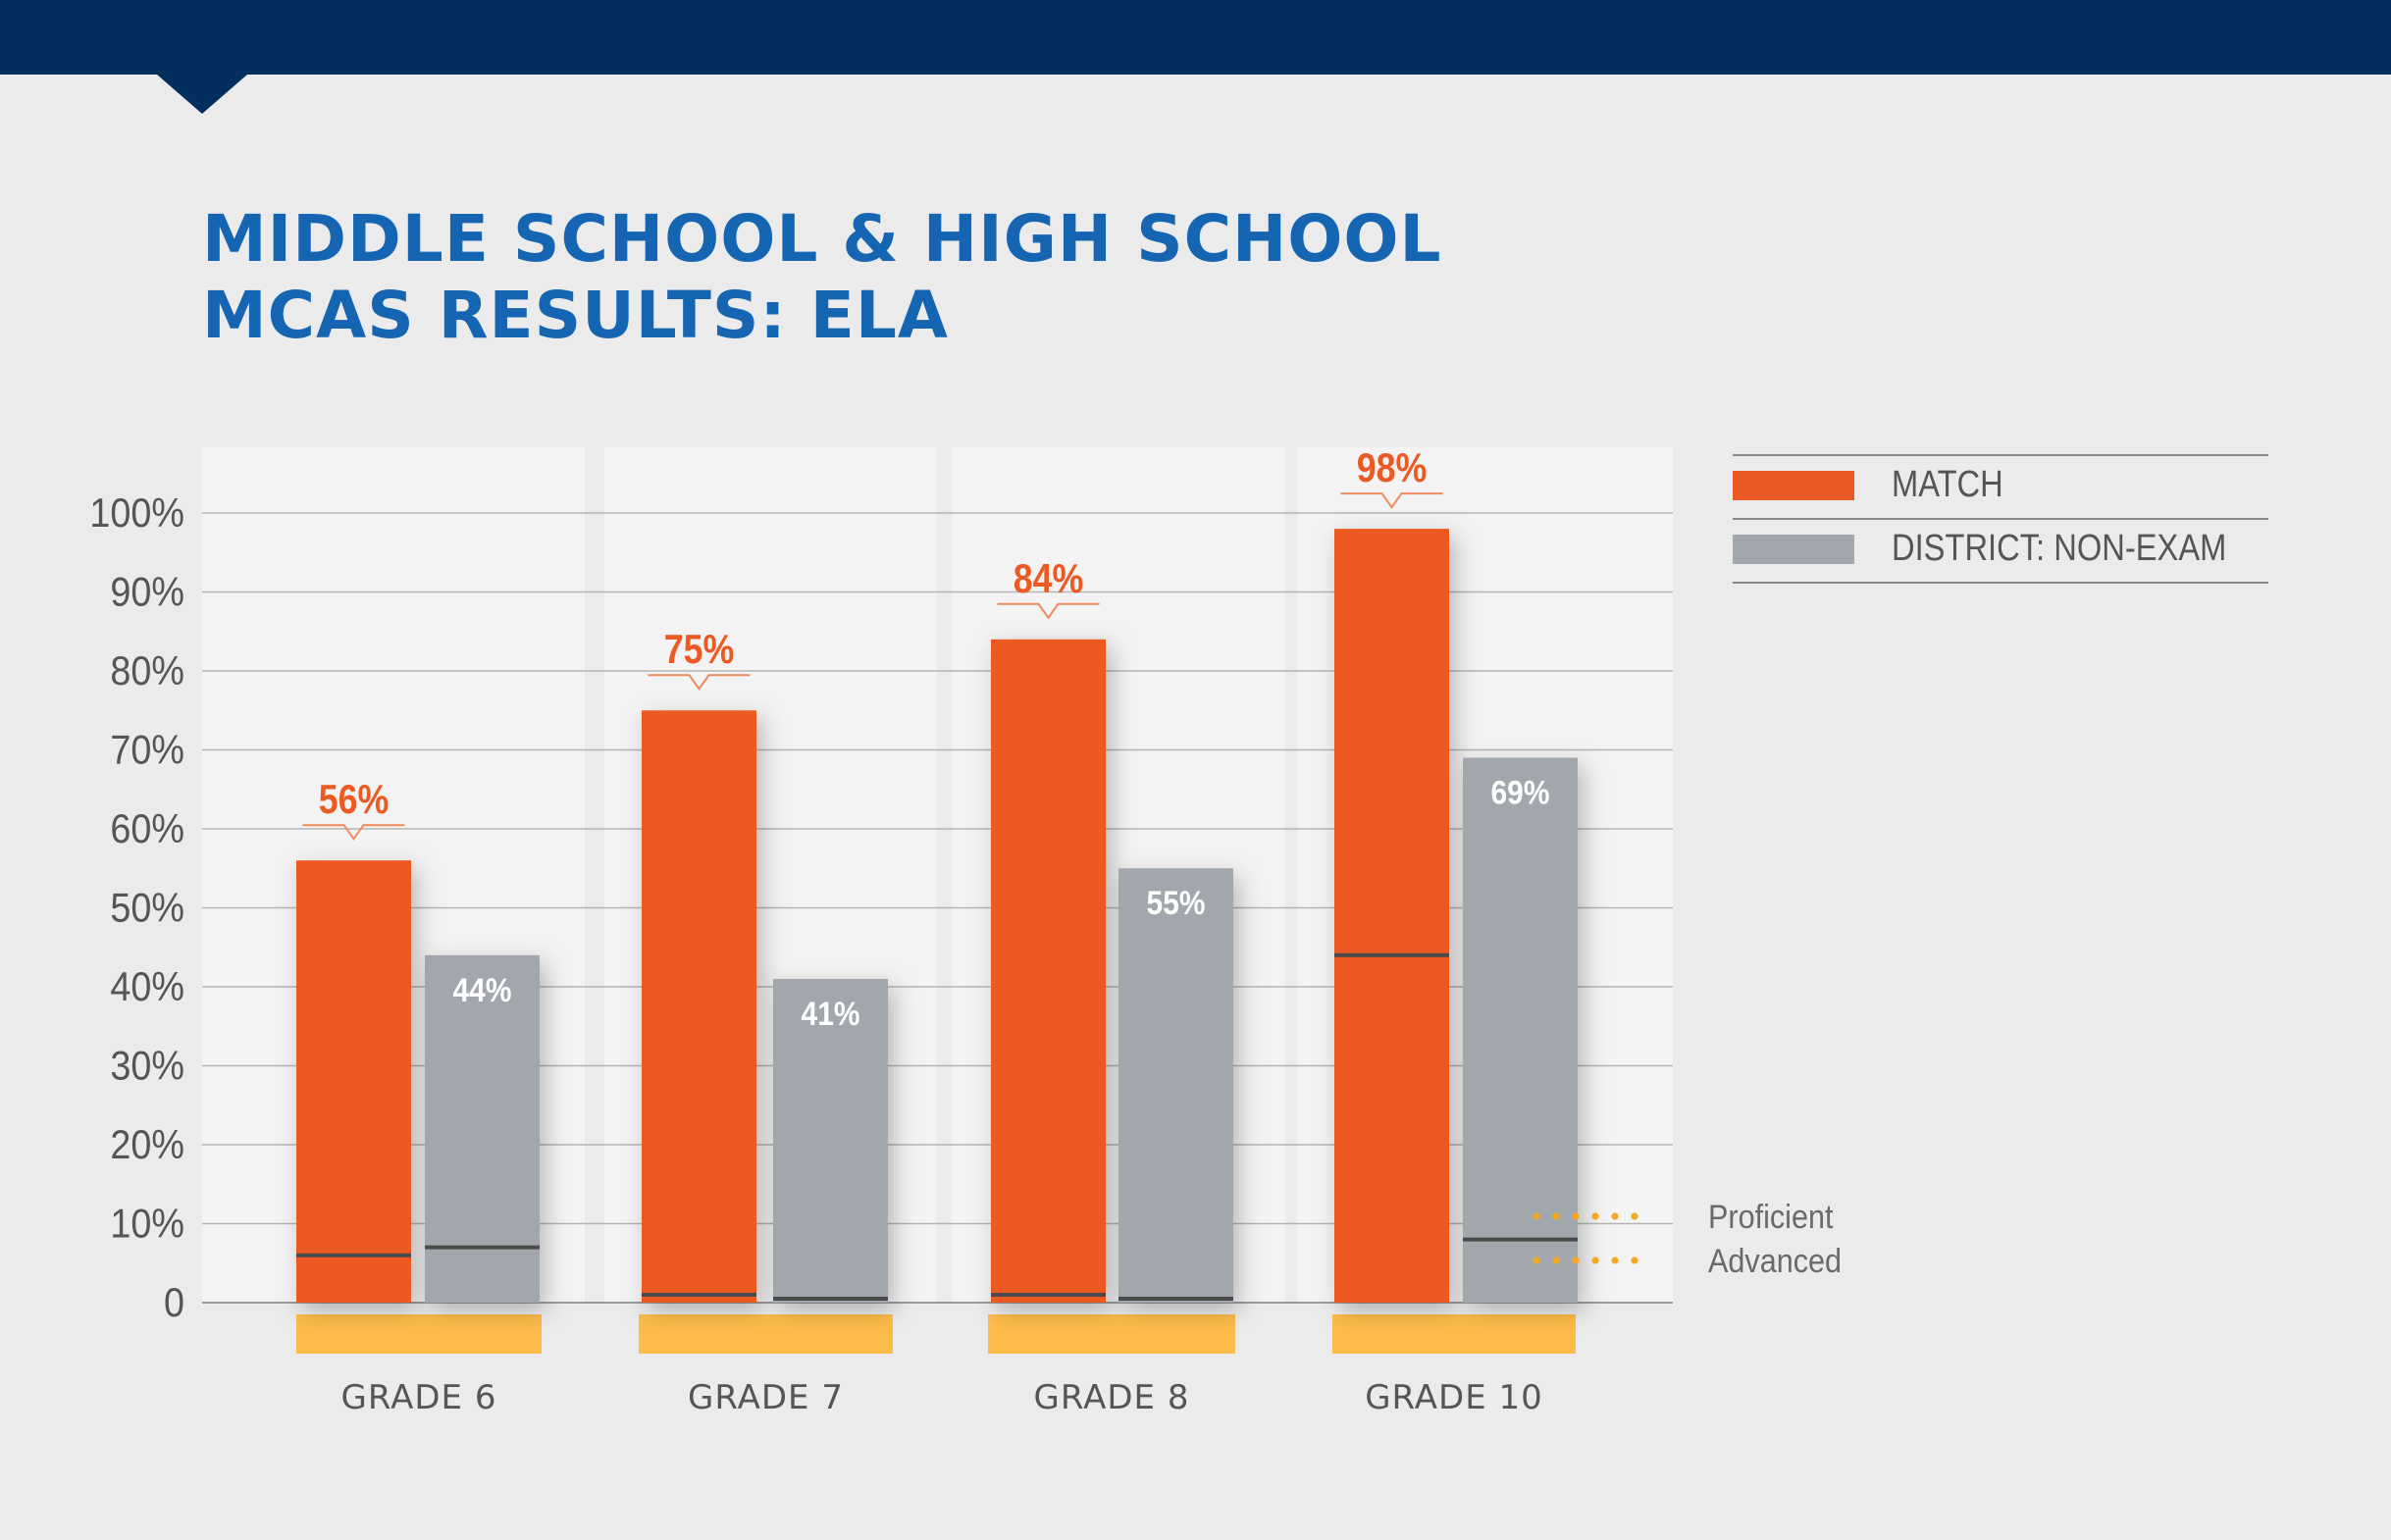 This screenshot has width=2391, height=1540. I want to click on title-line-2: MCAS RESULTS: ELA, so click(576, 315).